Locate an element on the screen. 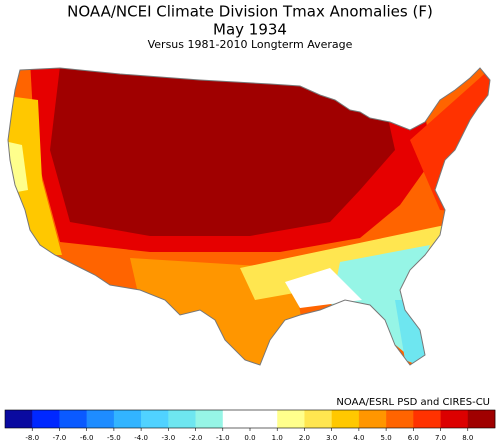 The image size is (500, 448). colorbar-tick-label: 1.0 is located at coordinates (277, 438).